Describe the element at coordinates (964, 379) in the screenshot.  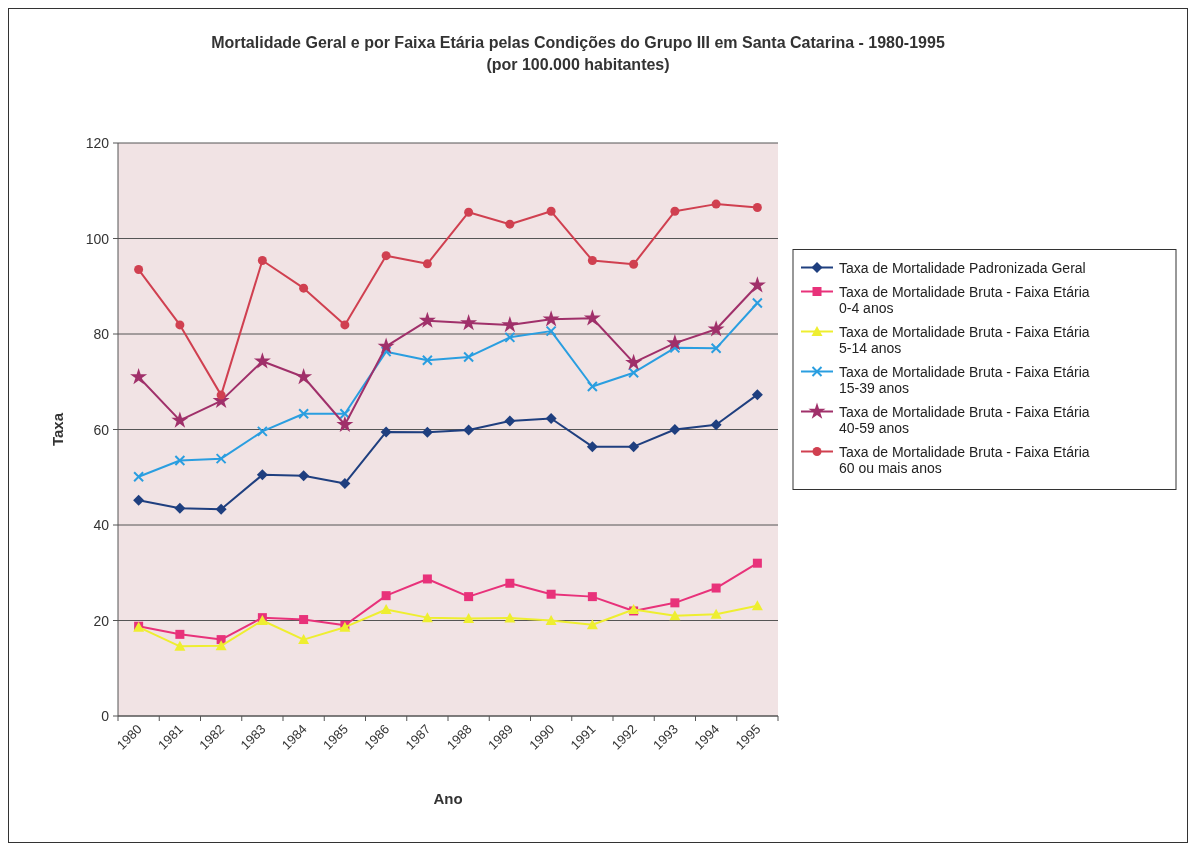
I see `legend-label: Taxa de Mortalidade Bruta - Faixa Etária 15-39 anos` at that location.